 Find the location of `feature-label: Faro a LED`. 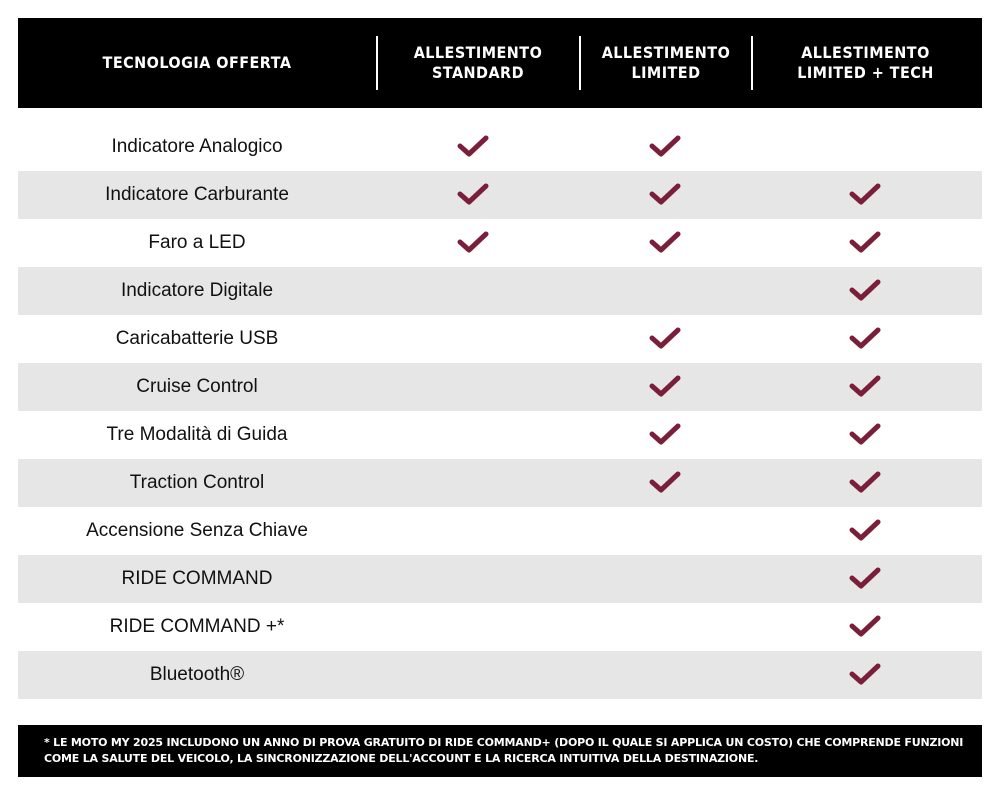

feature-label: Faro a LED is located at coordinates (197, 242).